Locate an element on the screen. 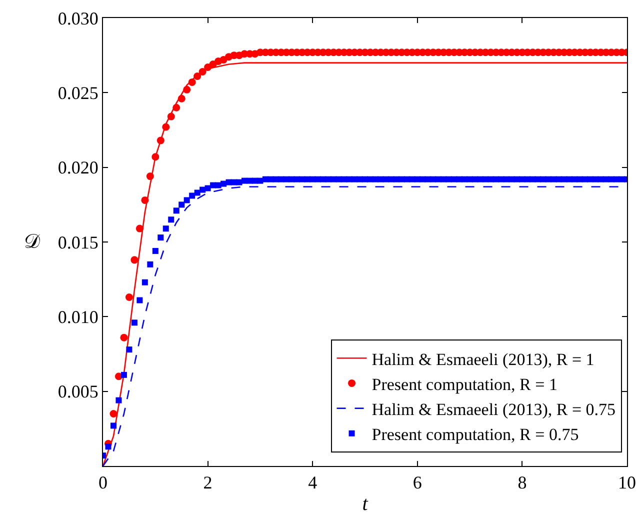  x-tick-label: 4 is located at coordinates (313, 482).